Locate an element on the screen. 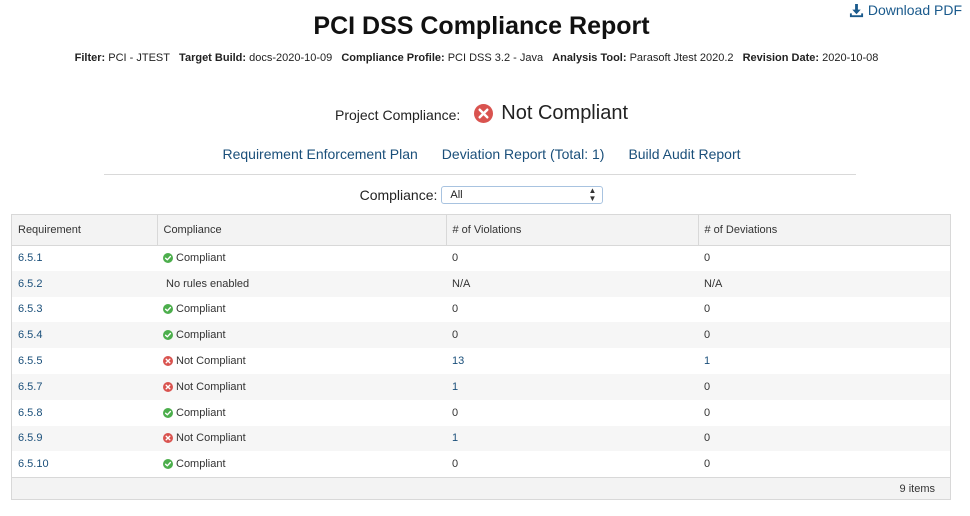 This screenshot has height=516, width=970. compliance-cell: No rules enabled is located at coordinates (301, 283).